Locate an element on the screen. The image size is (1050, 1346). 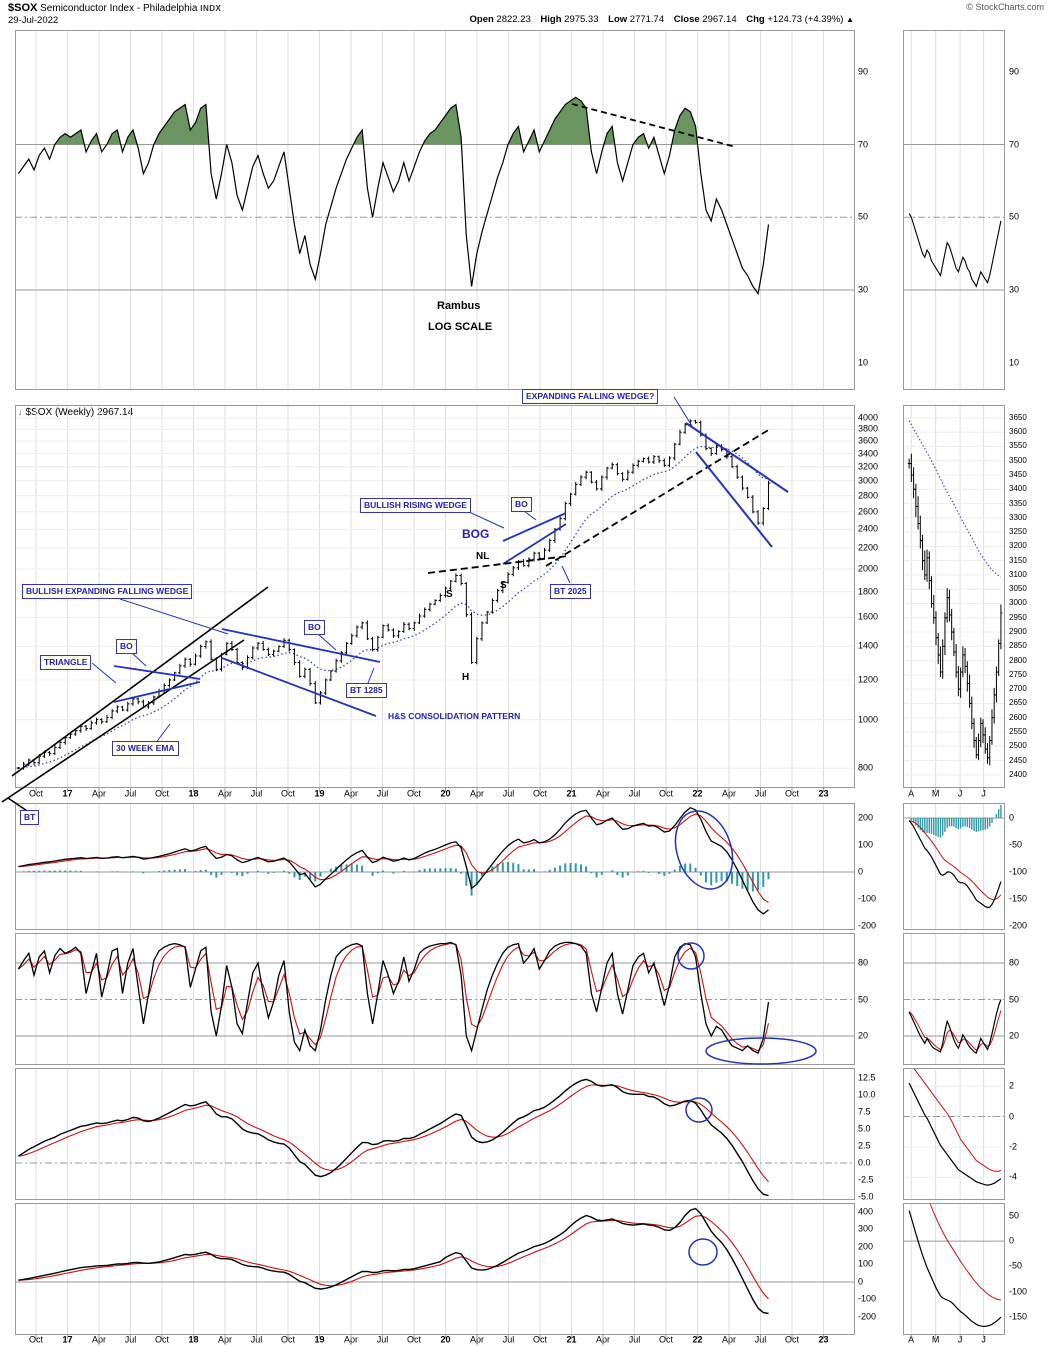
y-axis-label: 3250 is located at coordinates (1018, 532).